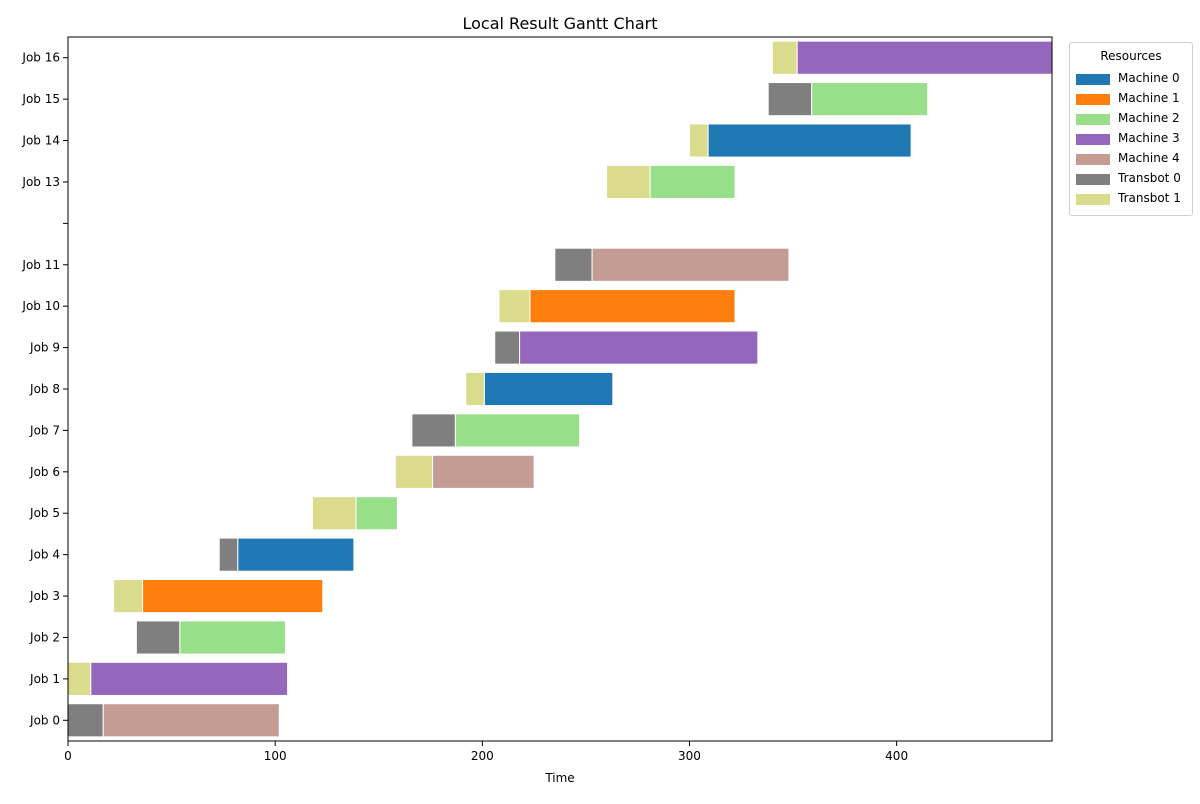 The image size is (1200, 804). I want to click on legend-item: Transbot 1, so click(1134, 199).